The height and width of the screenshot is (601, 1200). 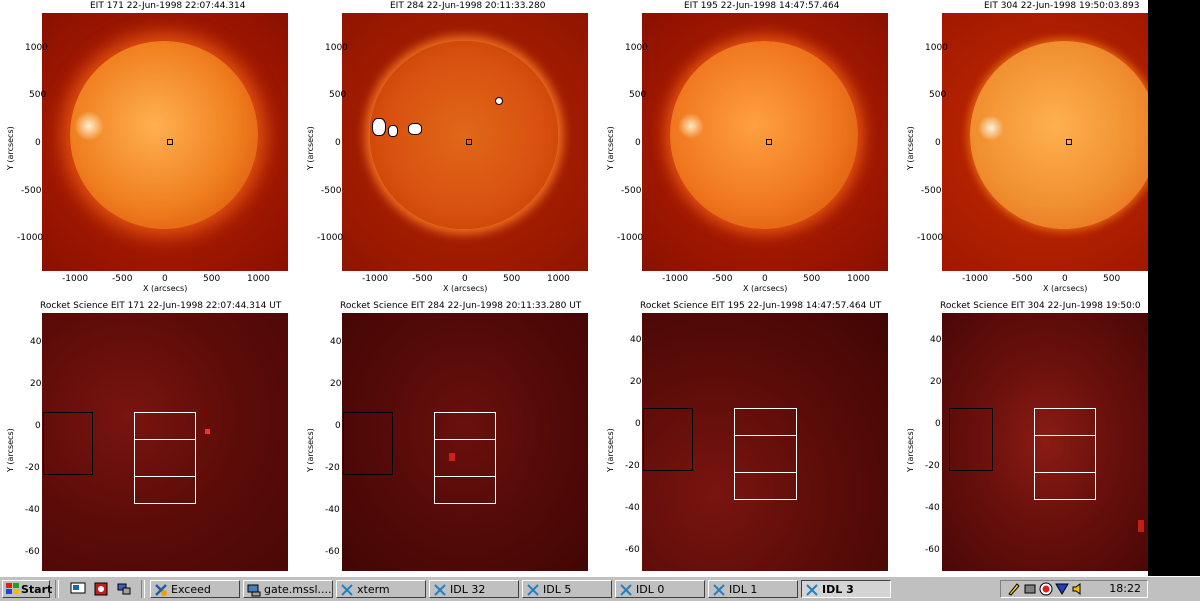 What do you see at coordinates (557, 589) in the screenshot?
I see `taskbar-button-label: IDL 5` at bounding box center [557, 589].